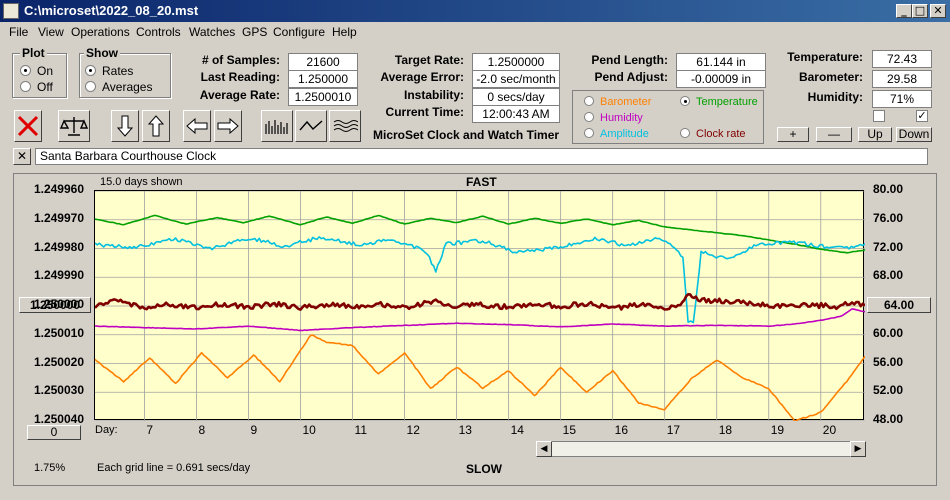  What do you see at coordinates (938, 11) in the screenshot?
I see `close-button: ✕` at bounding box center [938, 11].